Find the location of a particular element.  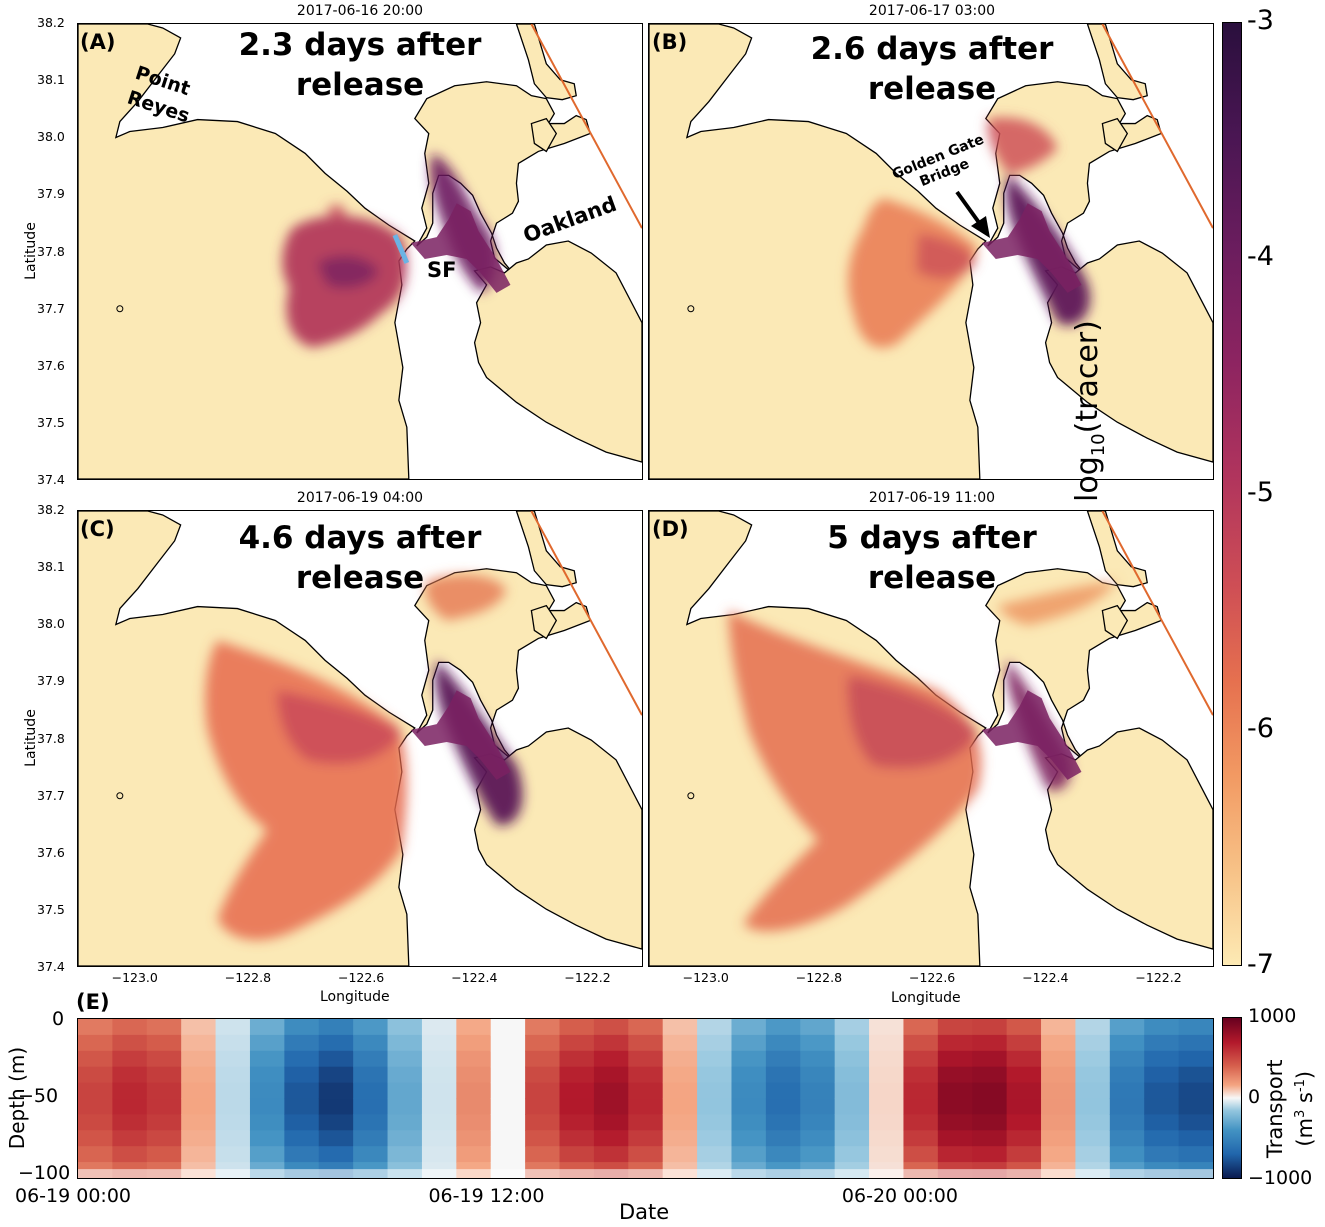

bay-channel is located at coordinates (460, 735).